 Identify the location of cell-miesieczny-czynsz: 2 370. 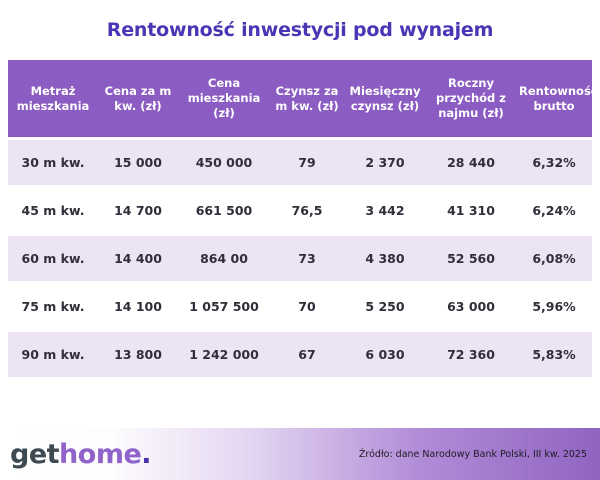
(385, 162).